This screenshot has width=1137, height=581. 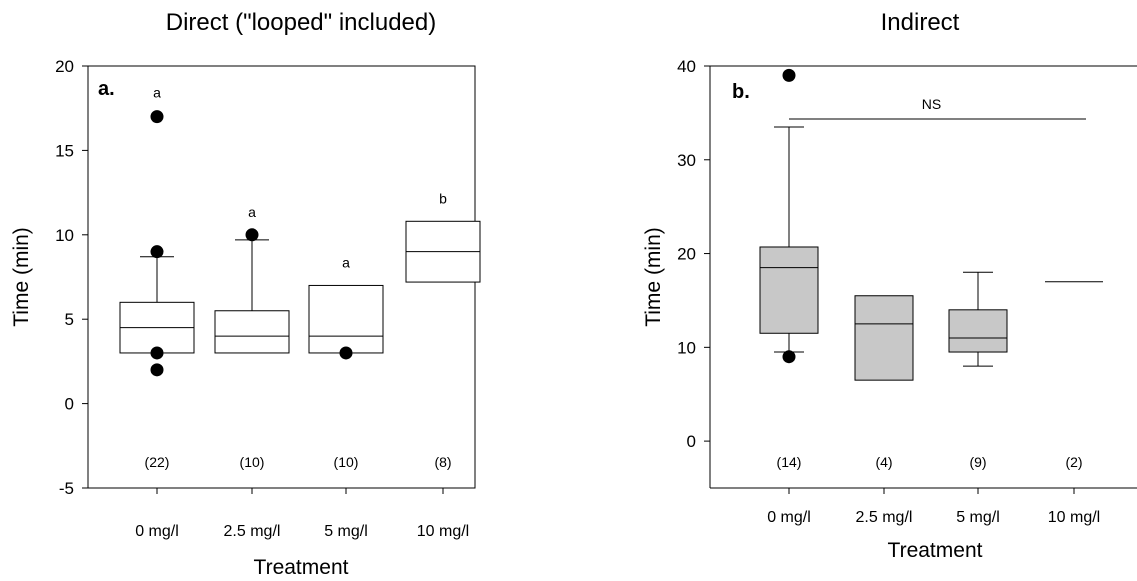 What do you see at coordinates (64, 150) in the screenshot?
I see `y-tick-label: 15` at bounding box center [64, 150].